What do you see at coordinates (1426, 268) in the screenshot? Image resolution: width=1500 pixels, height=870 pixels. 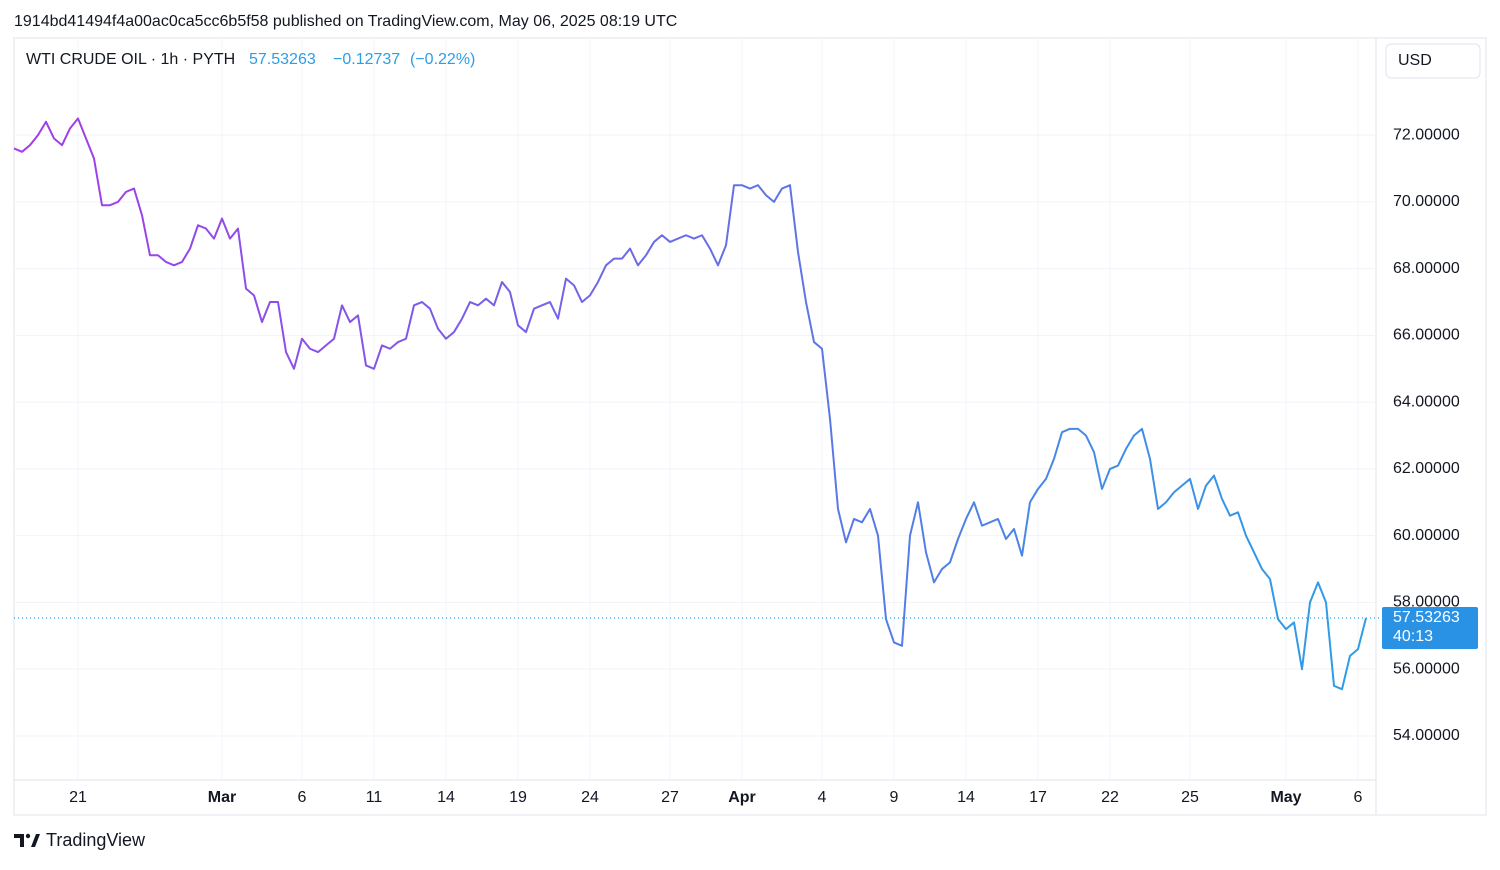 I see `y-tick-label: 68.00000` at bounding box center [1426, 268].